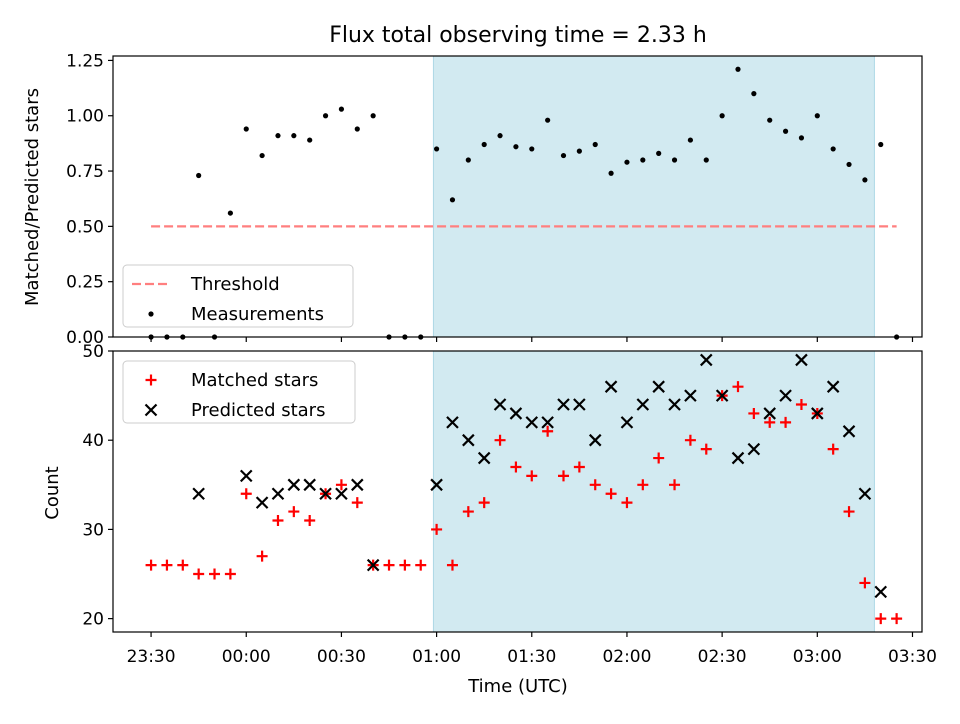 The height and width of the screenshot is (724, 960). Describe the element at coordinates (151, 410) in the screenshot. I see `bottom-legend-handle` at that location.